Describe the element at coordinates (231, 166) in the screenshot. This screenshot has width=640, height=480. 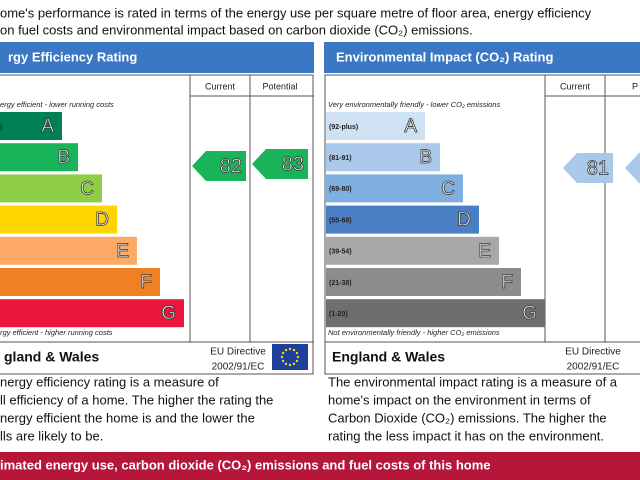
I see `current-rating-value: 82` at that location.